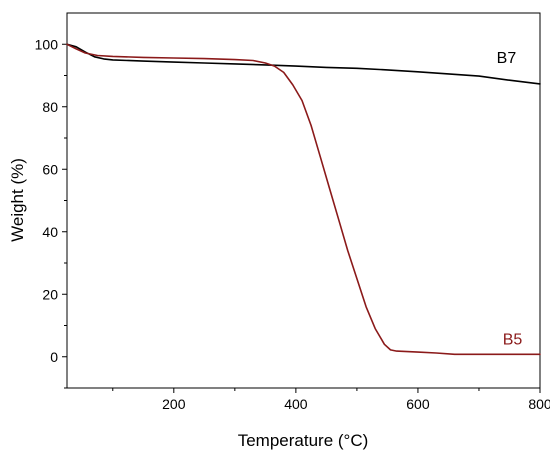 The width and height of the screenshot is (550, 456). I want to click on y-tick-label: 60, so click(50, 169).